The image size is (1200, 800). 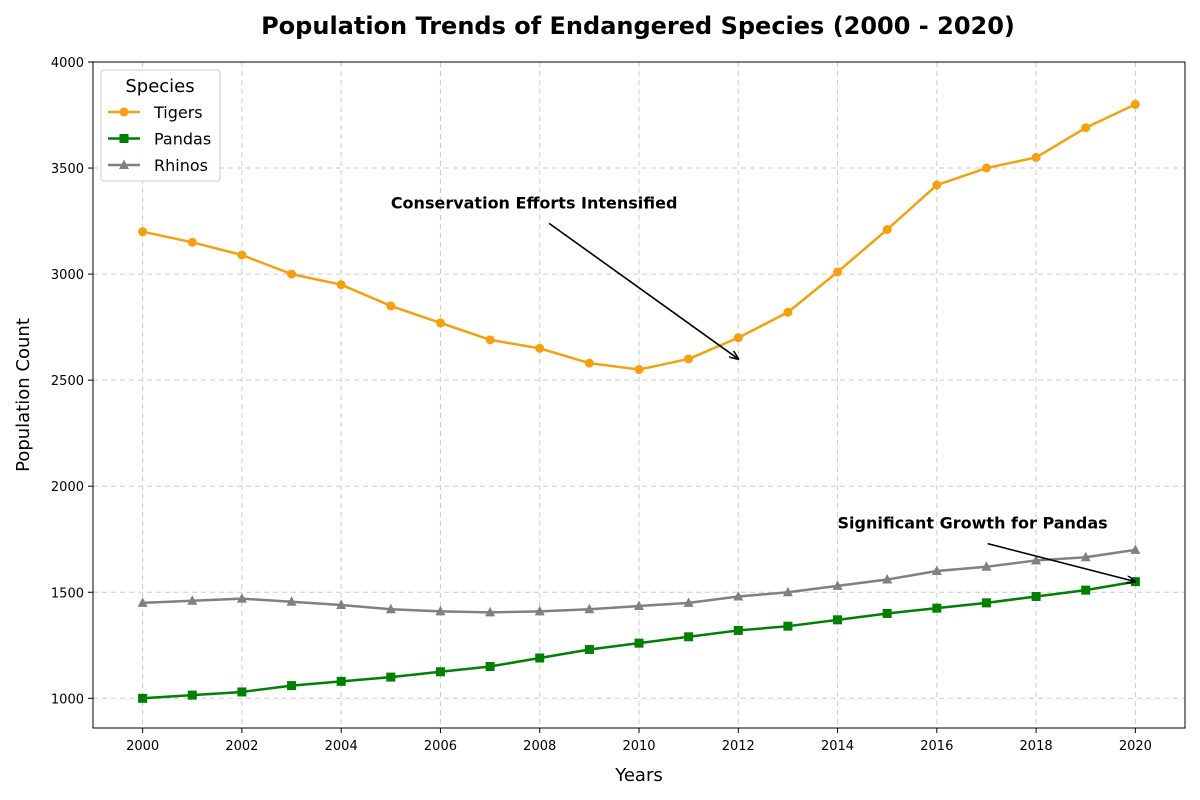 I want to click on x-tick-label: 2000, so click(x=142, y=746).